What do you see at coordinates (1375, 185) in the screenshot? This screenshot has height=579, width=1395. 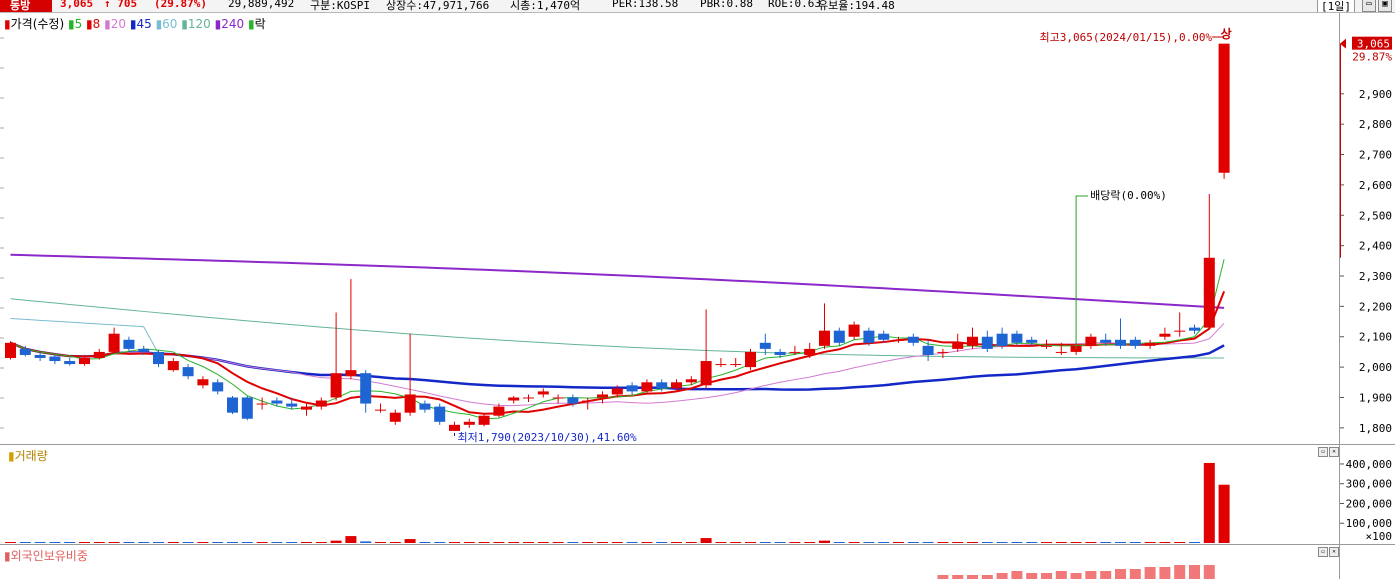 I see `y-tick-label: 2,600` at bounding box center [1375, 185].